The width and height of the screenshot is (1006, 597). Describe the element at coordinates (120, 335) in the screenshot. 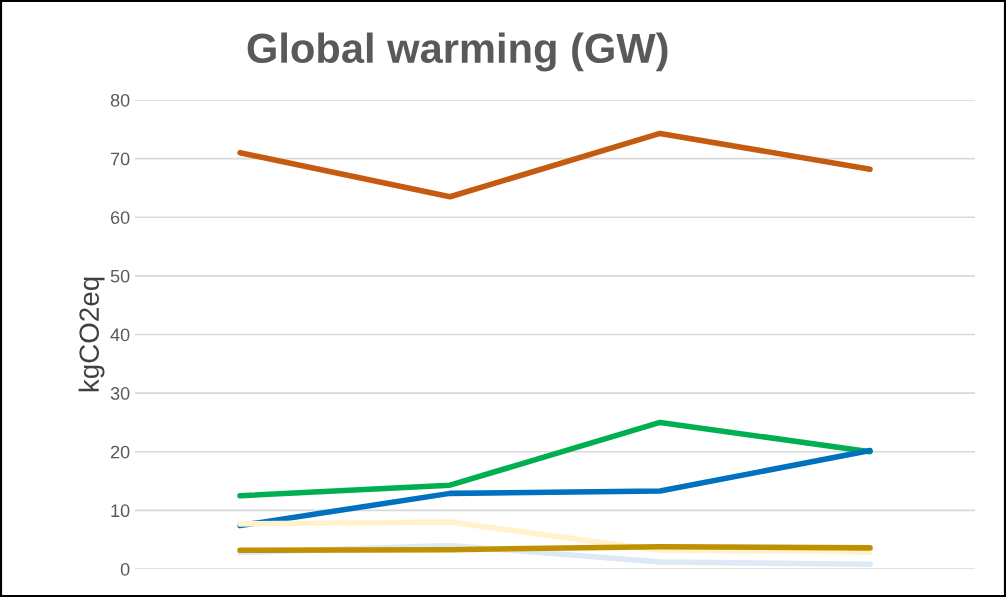

I see `y-tick-label: 40` at that location.